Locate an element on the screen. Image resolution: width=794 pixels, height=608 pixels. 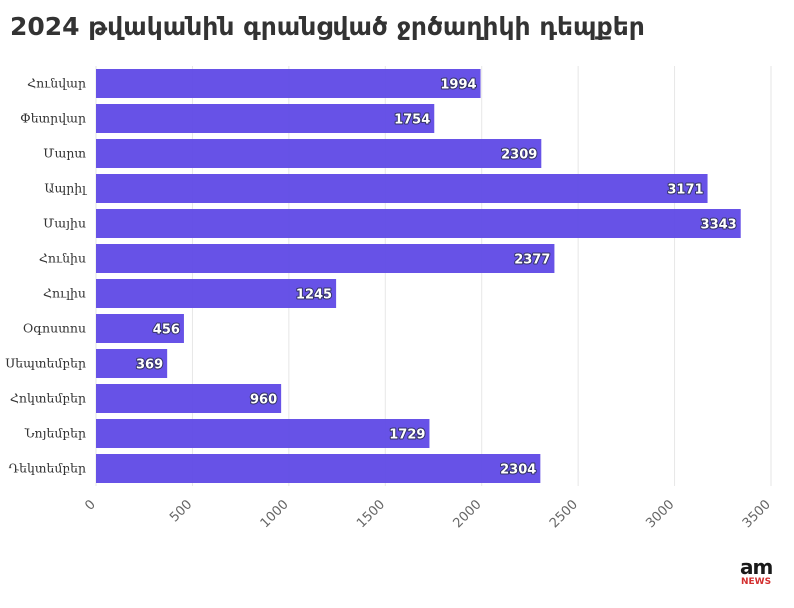
amnews-logo: am NEWS is located at coordinates (764, 577).